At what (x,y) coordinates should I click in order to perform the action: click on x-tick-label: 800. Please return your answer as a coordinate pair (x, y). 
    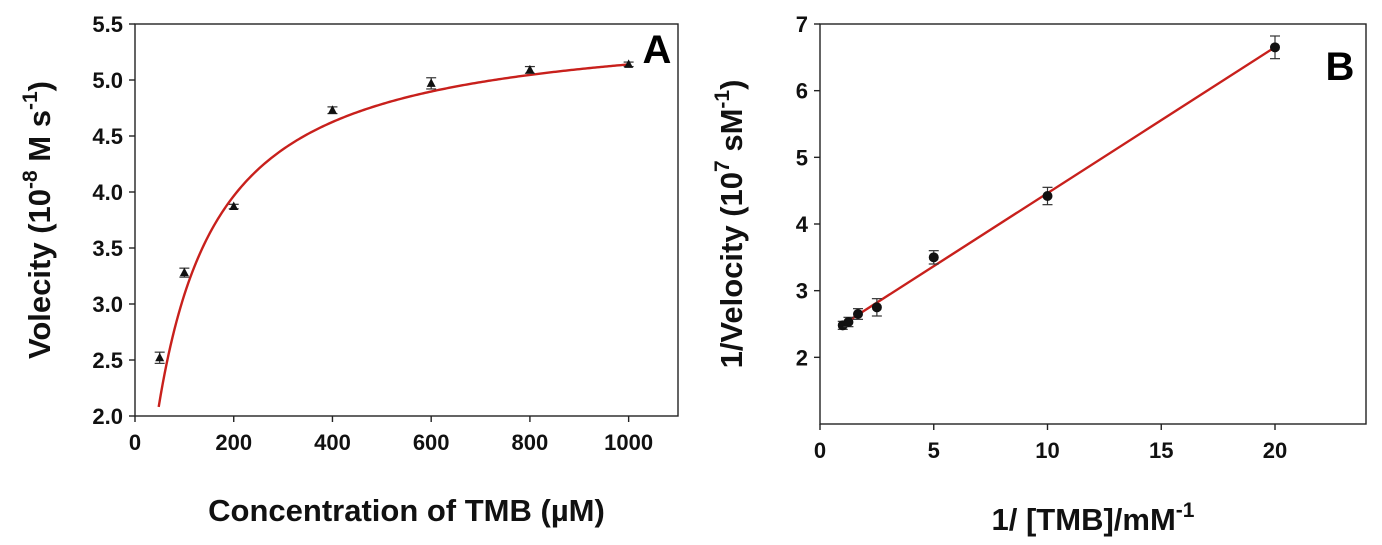
    Looking at the image, I should click on (530, 442).